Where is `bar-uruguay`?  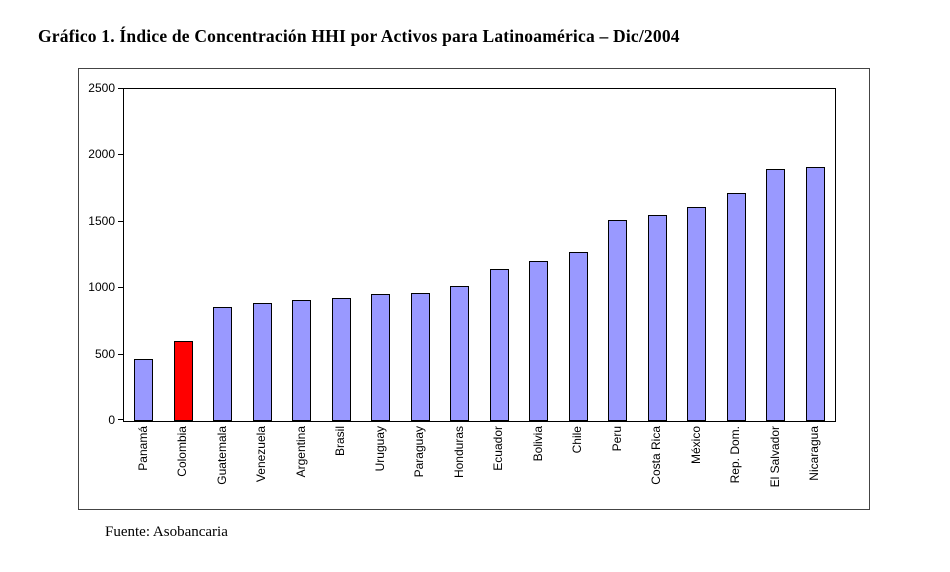 bar-uruguay is located at coordinates (381, 357).